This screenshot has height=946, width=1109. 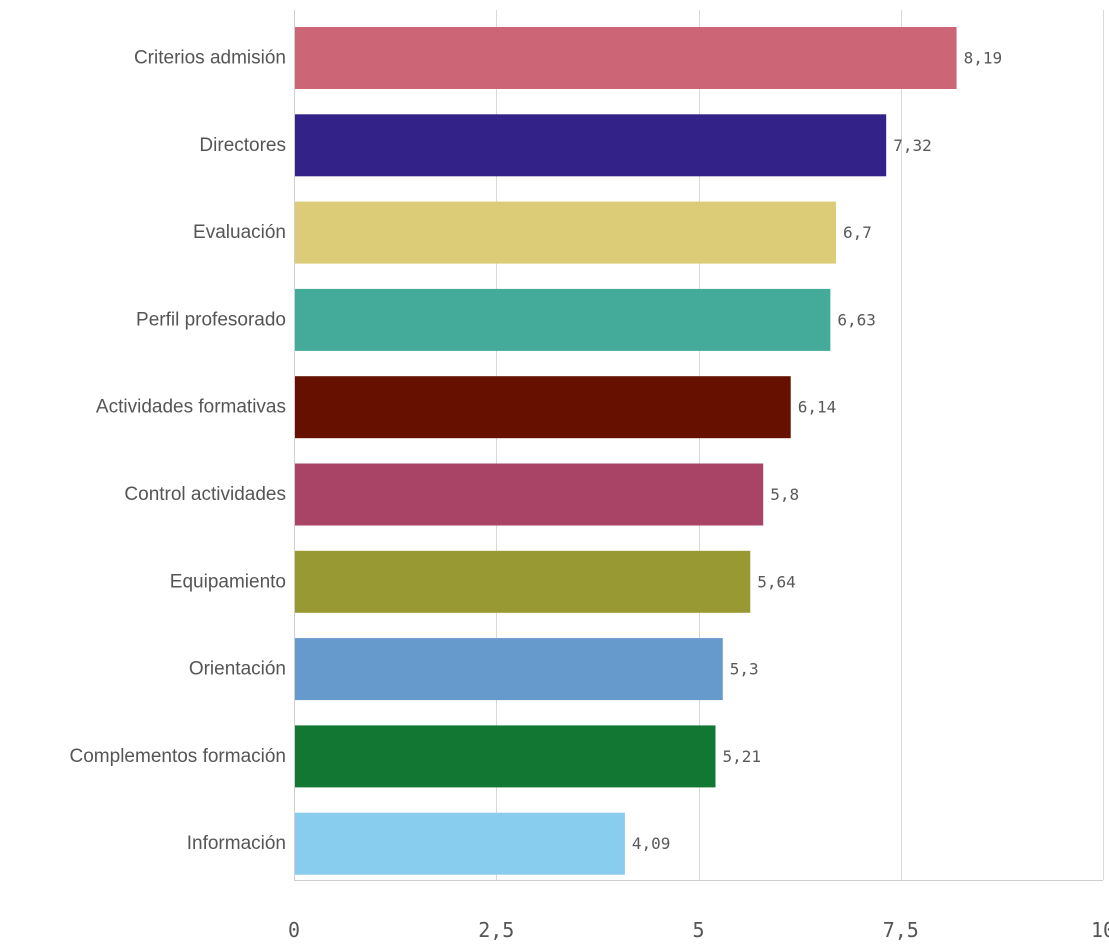 I want to click on value-label: 4,09, so click(x=651, y=843).